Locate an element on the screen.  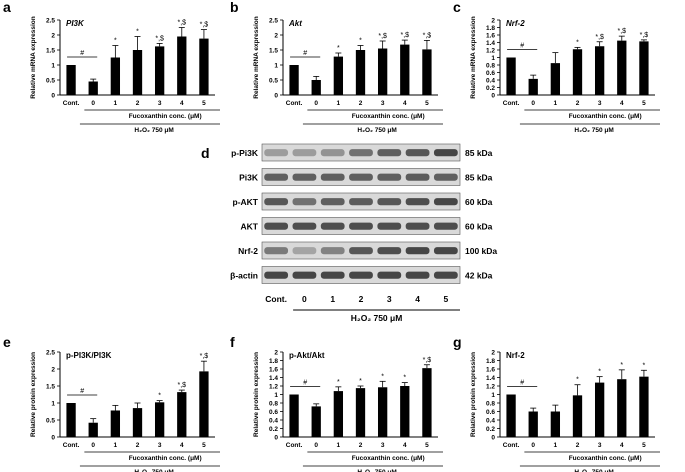
chart-f-category-label: 1 is located at coordinates (339, 445).